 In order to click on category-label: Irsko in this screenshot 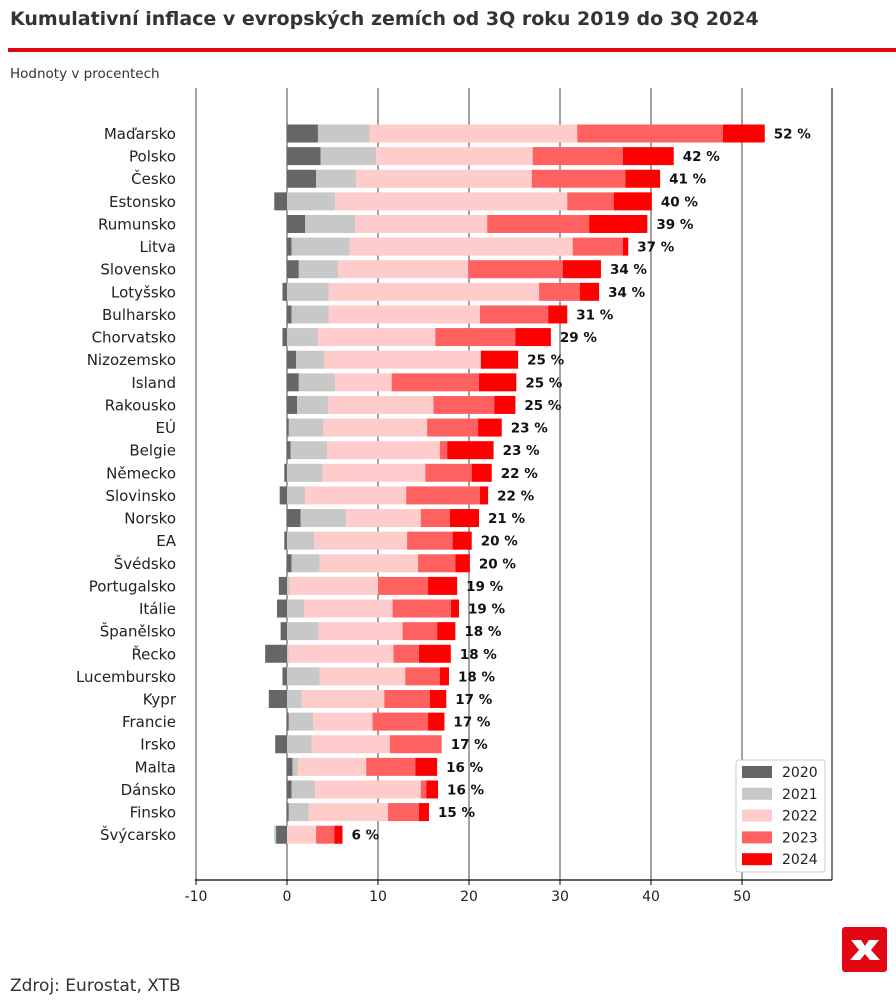, I will do `click(158, 745)`.